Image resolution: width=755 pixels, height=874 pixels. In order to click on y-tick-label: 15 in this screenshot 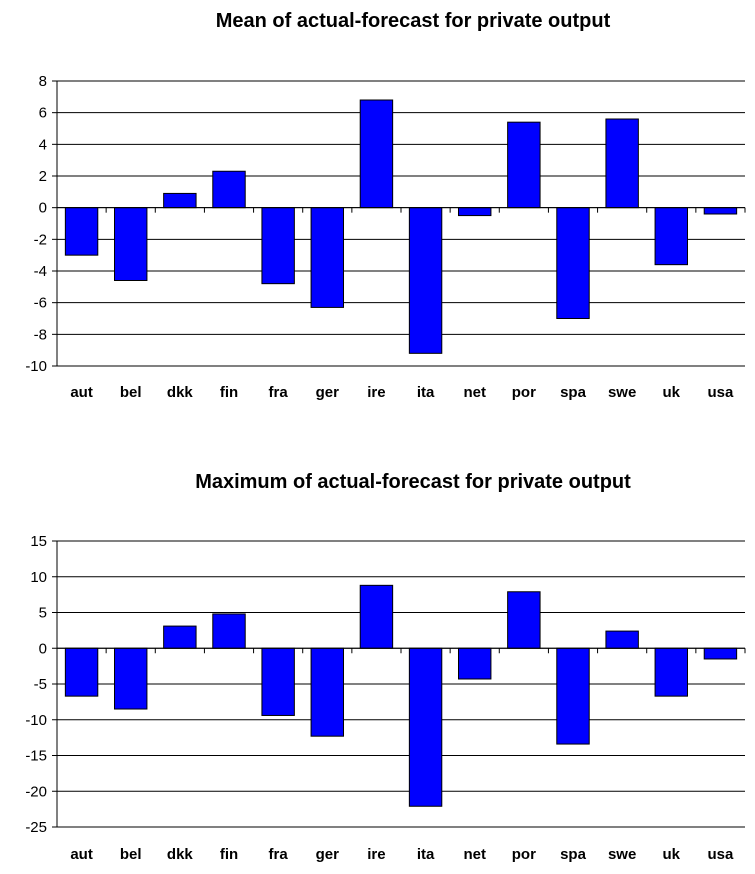, I will do `click(38, 541)`.